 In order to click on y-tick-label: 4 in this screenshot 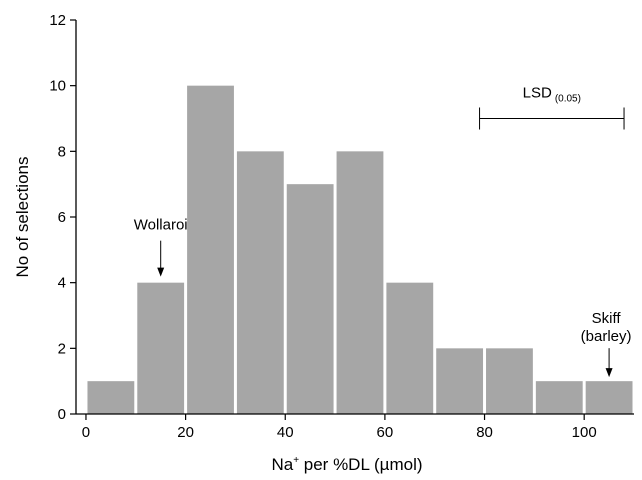, I will do `click(62, 283)`.